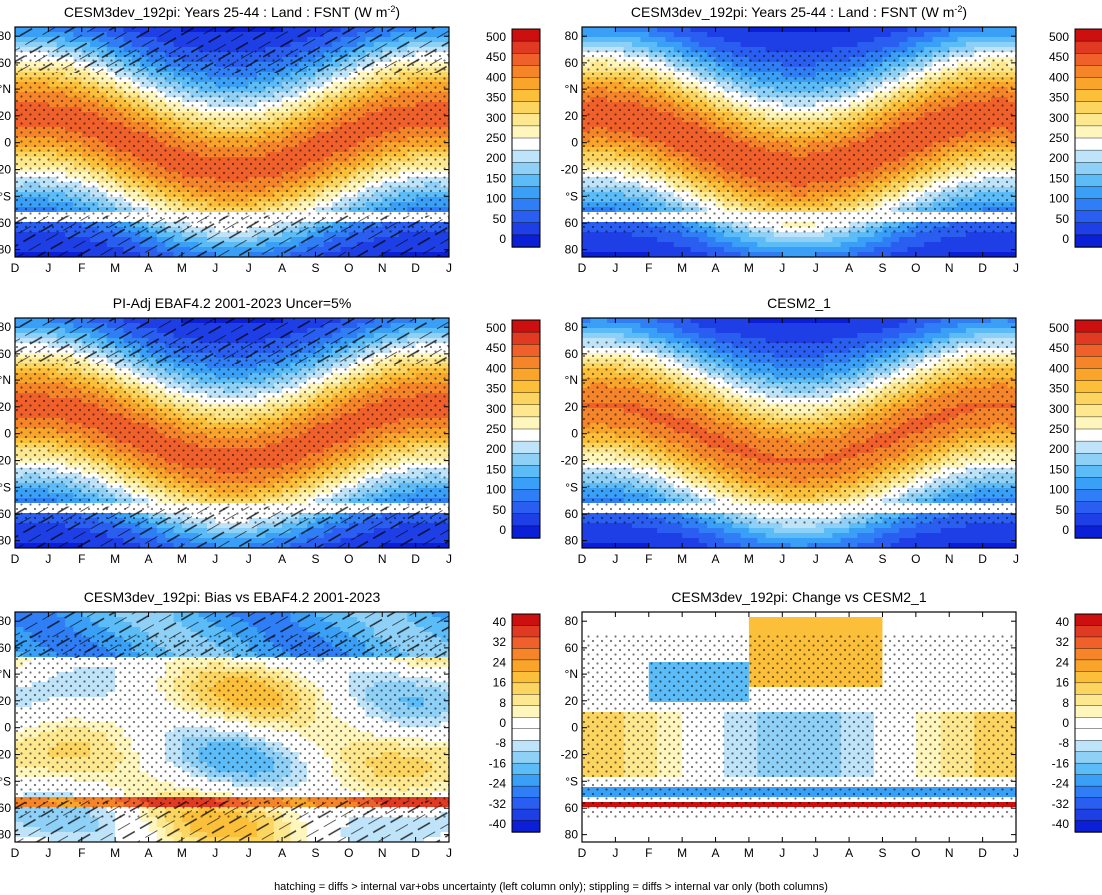  What do you see at coordinates (799, 142) in the screenshot?
I see `stippling-overlay` at bounding box center [799, 142].